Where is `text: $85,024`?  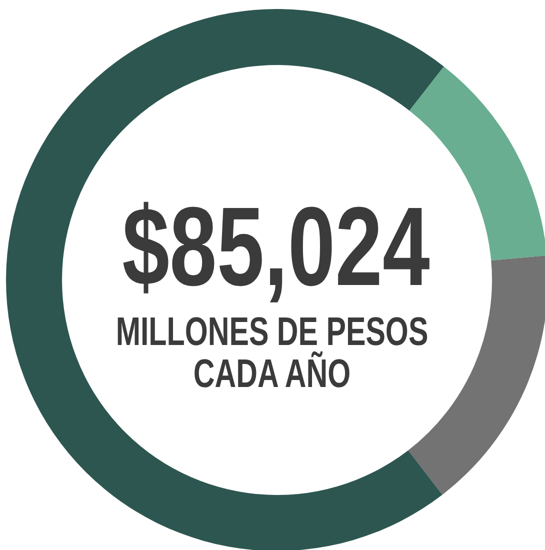
text: $85,024 is located at coordinates (276, 247).